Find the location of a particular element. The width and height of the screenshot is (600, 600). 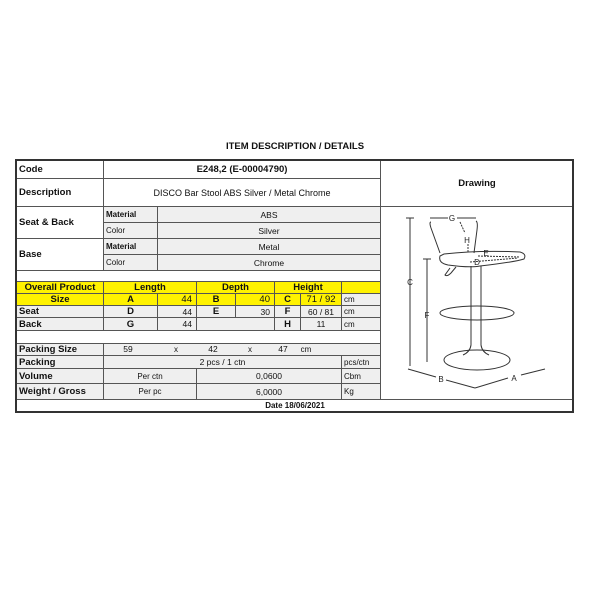

stool-seat is located at coordinates (482, 259).